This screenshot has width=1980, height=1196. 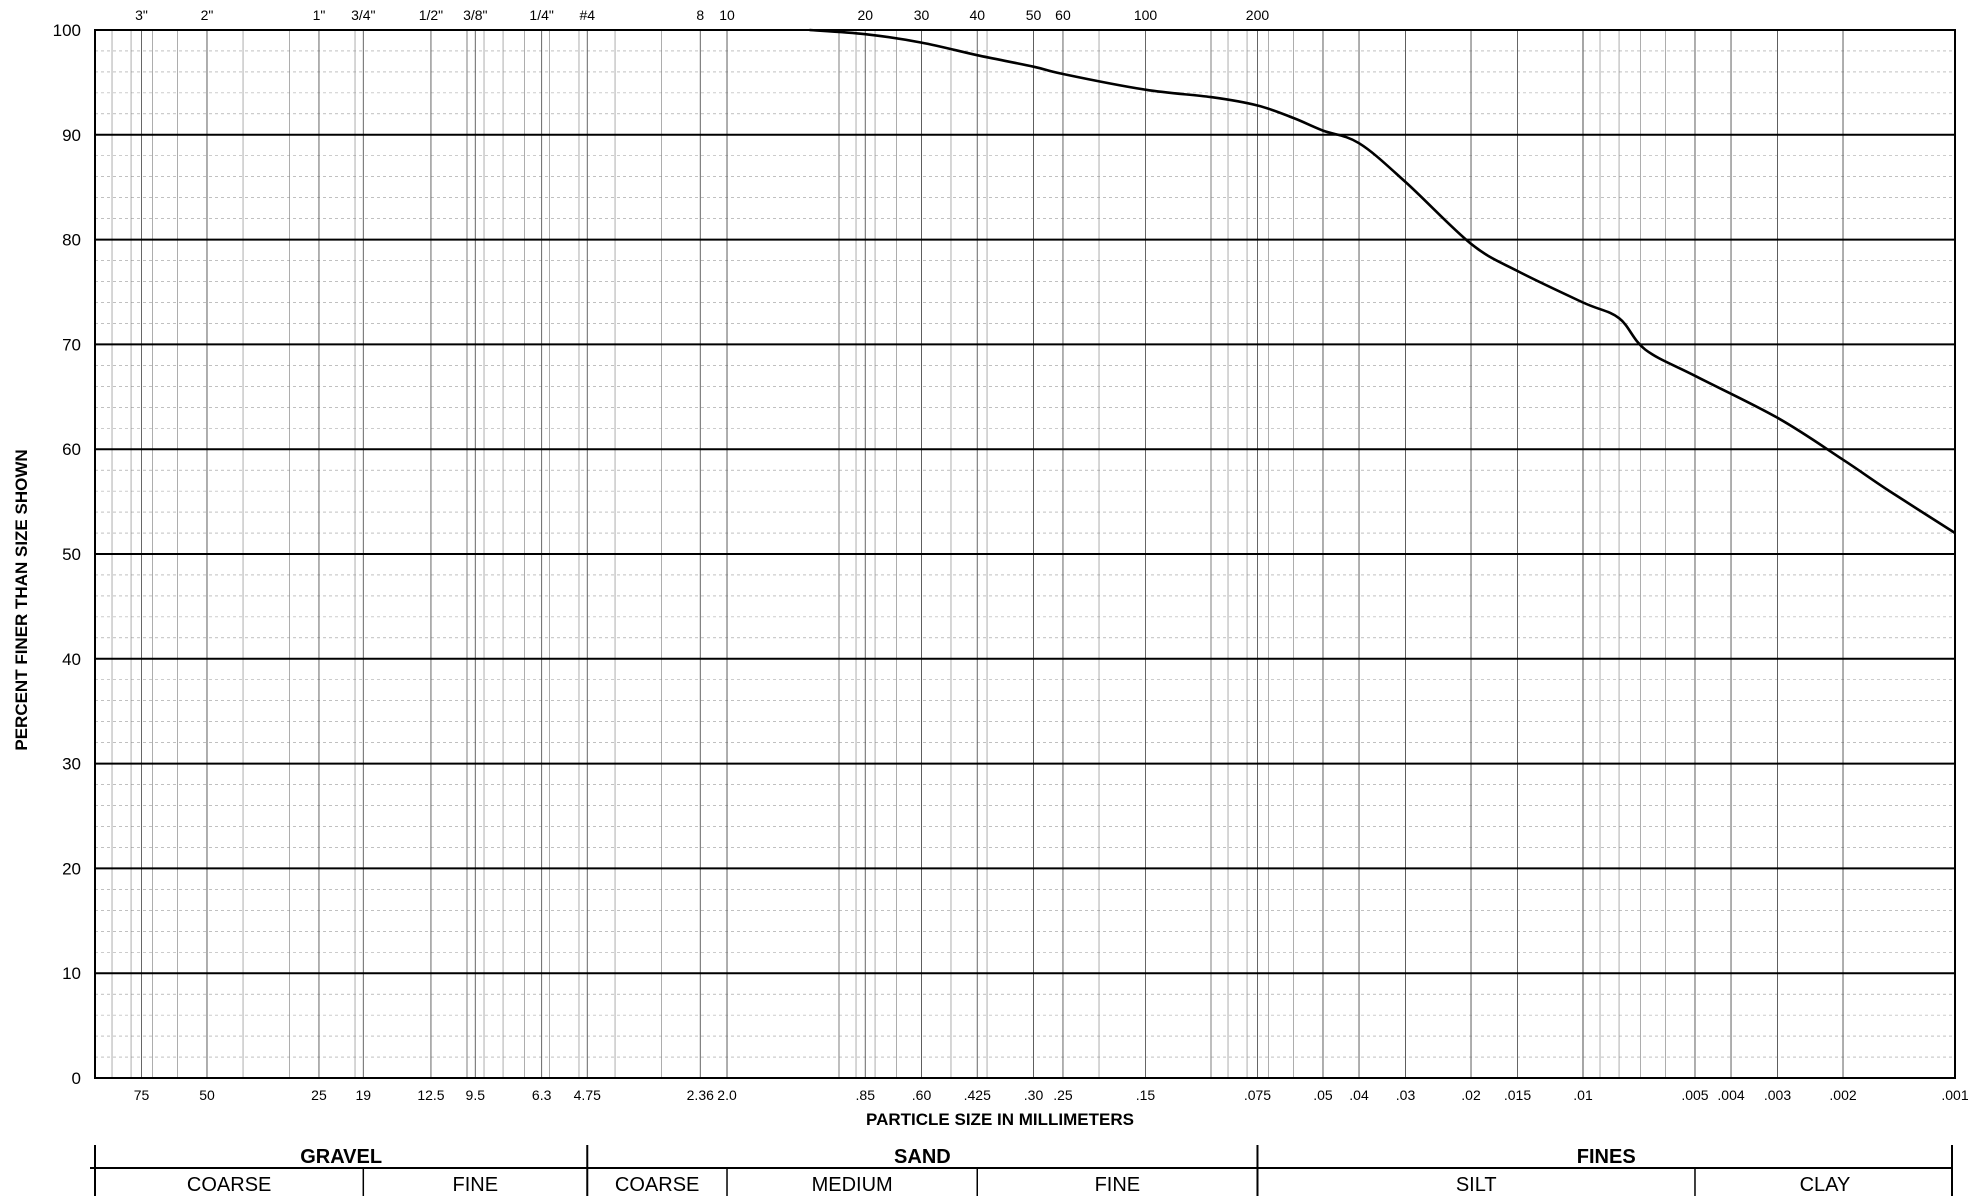 What do you see at coordinates (207, 1095) in the screenshot?
I see `bottom-tick-label: 50` at bounding box center [207, 1095].